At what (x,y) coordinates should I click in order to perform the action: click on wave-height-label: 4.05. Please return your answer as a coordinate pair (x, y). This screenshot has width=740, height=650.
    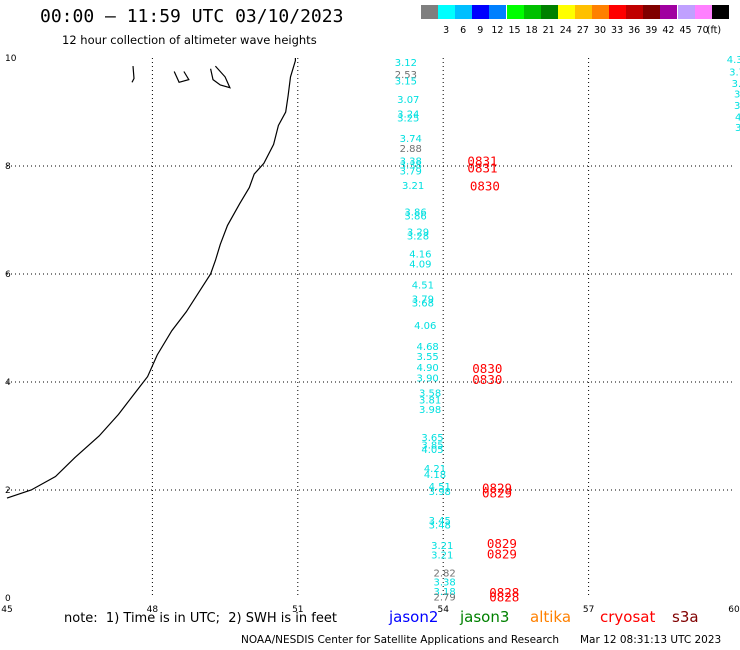
    Looking at the image, I should click on (432, 450).